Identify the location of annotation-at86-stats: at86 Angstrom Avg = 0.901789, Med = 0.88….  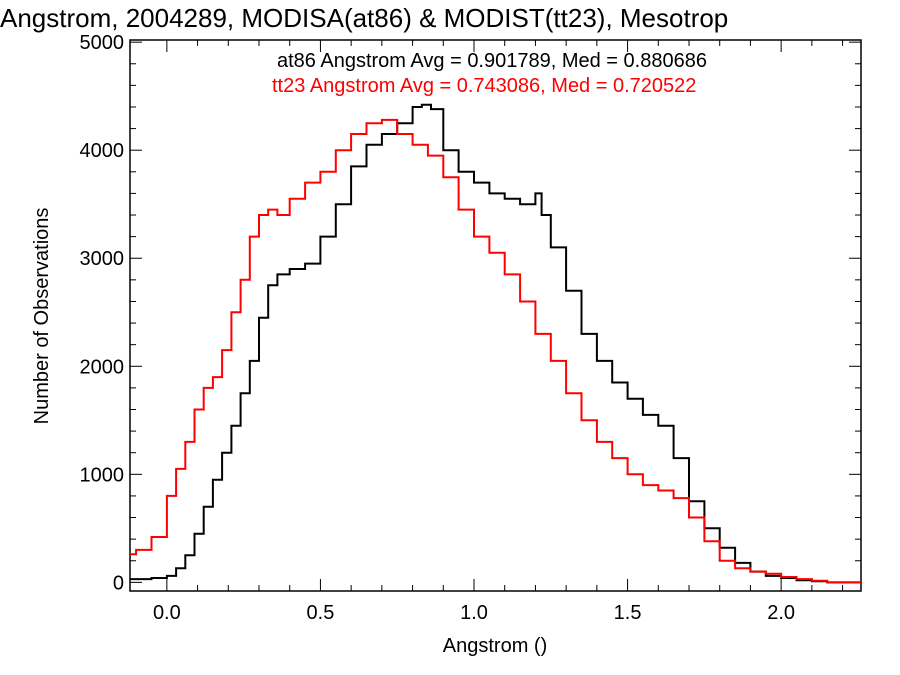
(492, 61).